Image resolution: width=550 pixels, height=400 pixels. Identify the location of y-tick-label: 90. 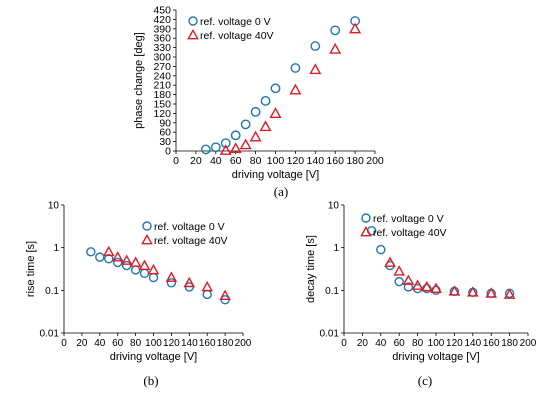
(165, 123).